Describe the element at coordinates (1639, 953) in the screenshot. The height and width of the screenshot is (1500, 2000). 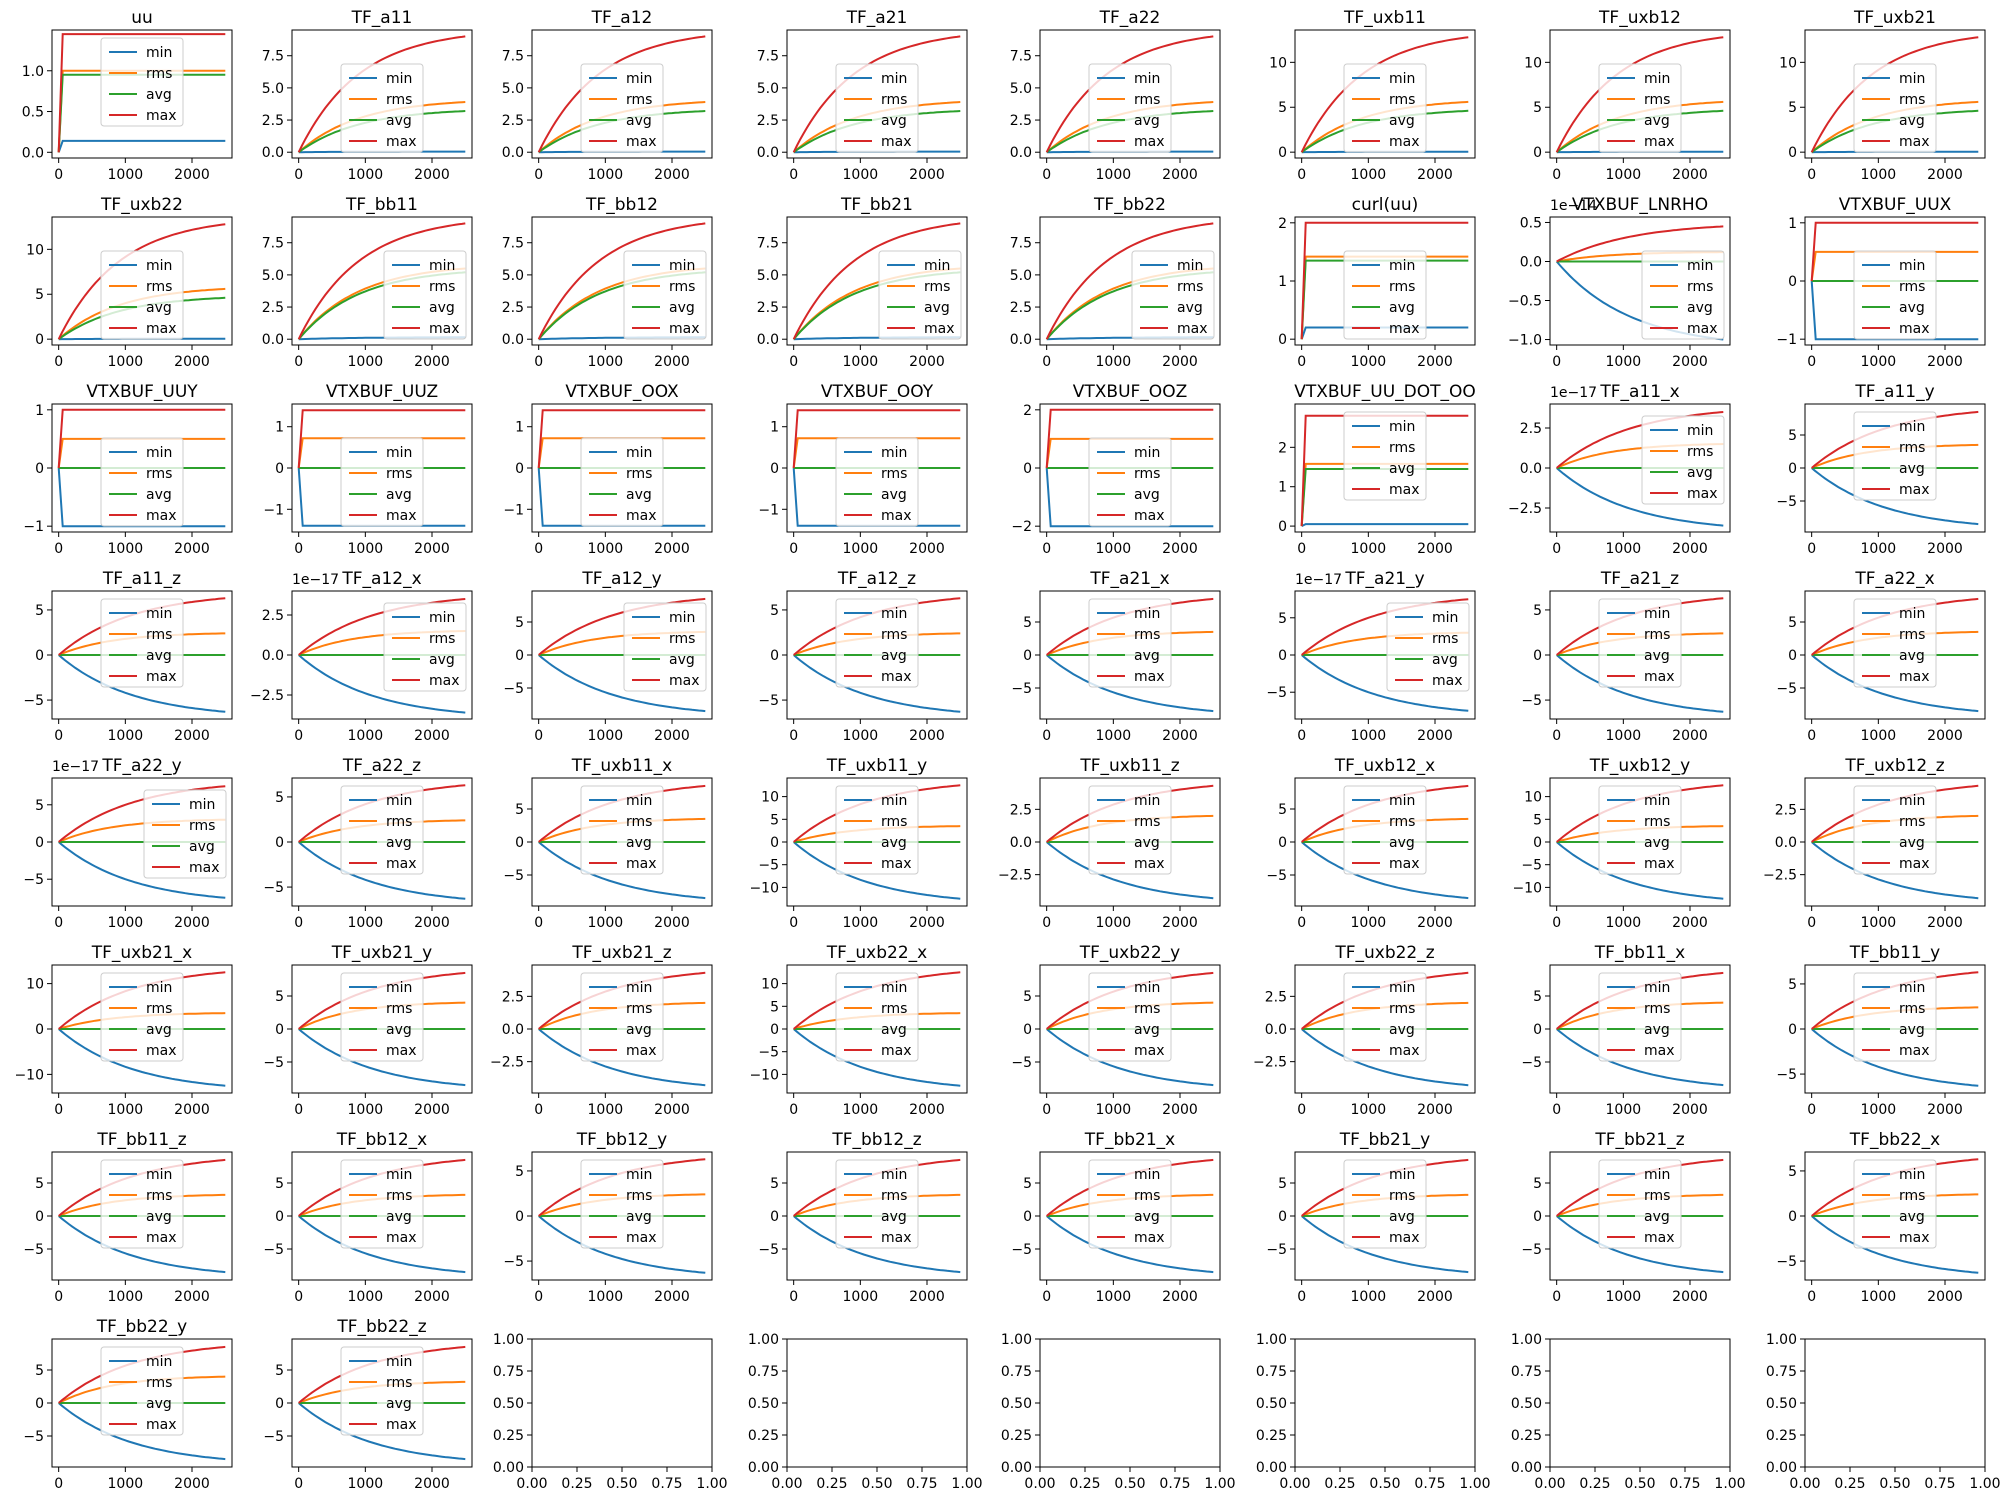
I see `subplot-title: TF_bb11_x` at that location.